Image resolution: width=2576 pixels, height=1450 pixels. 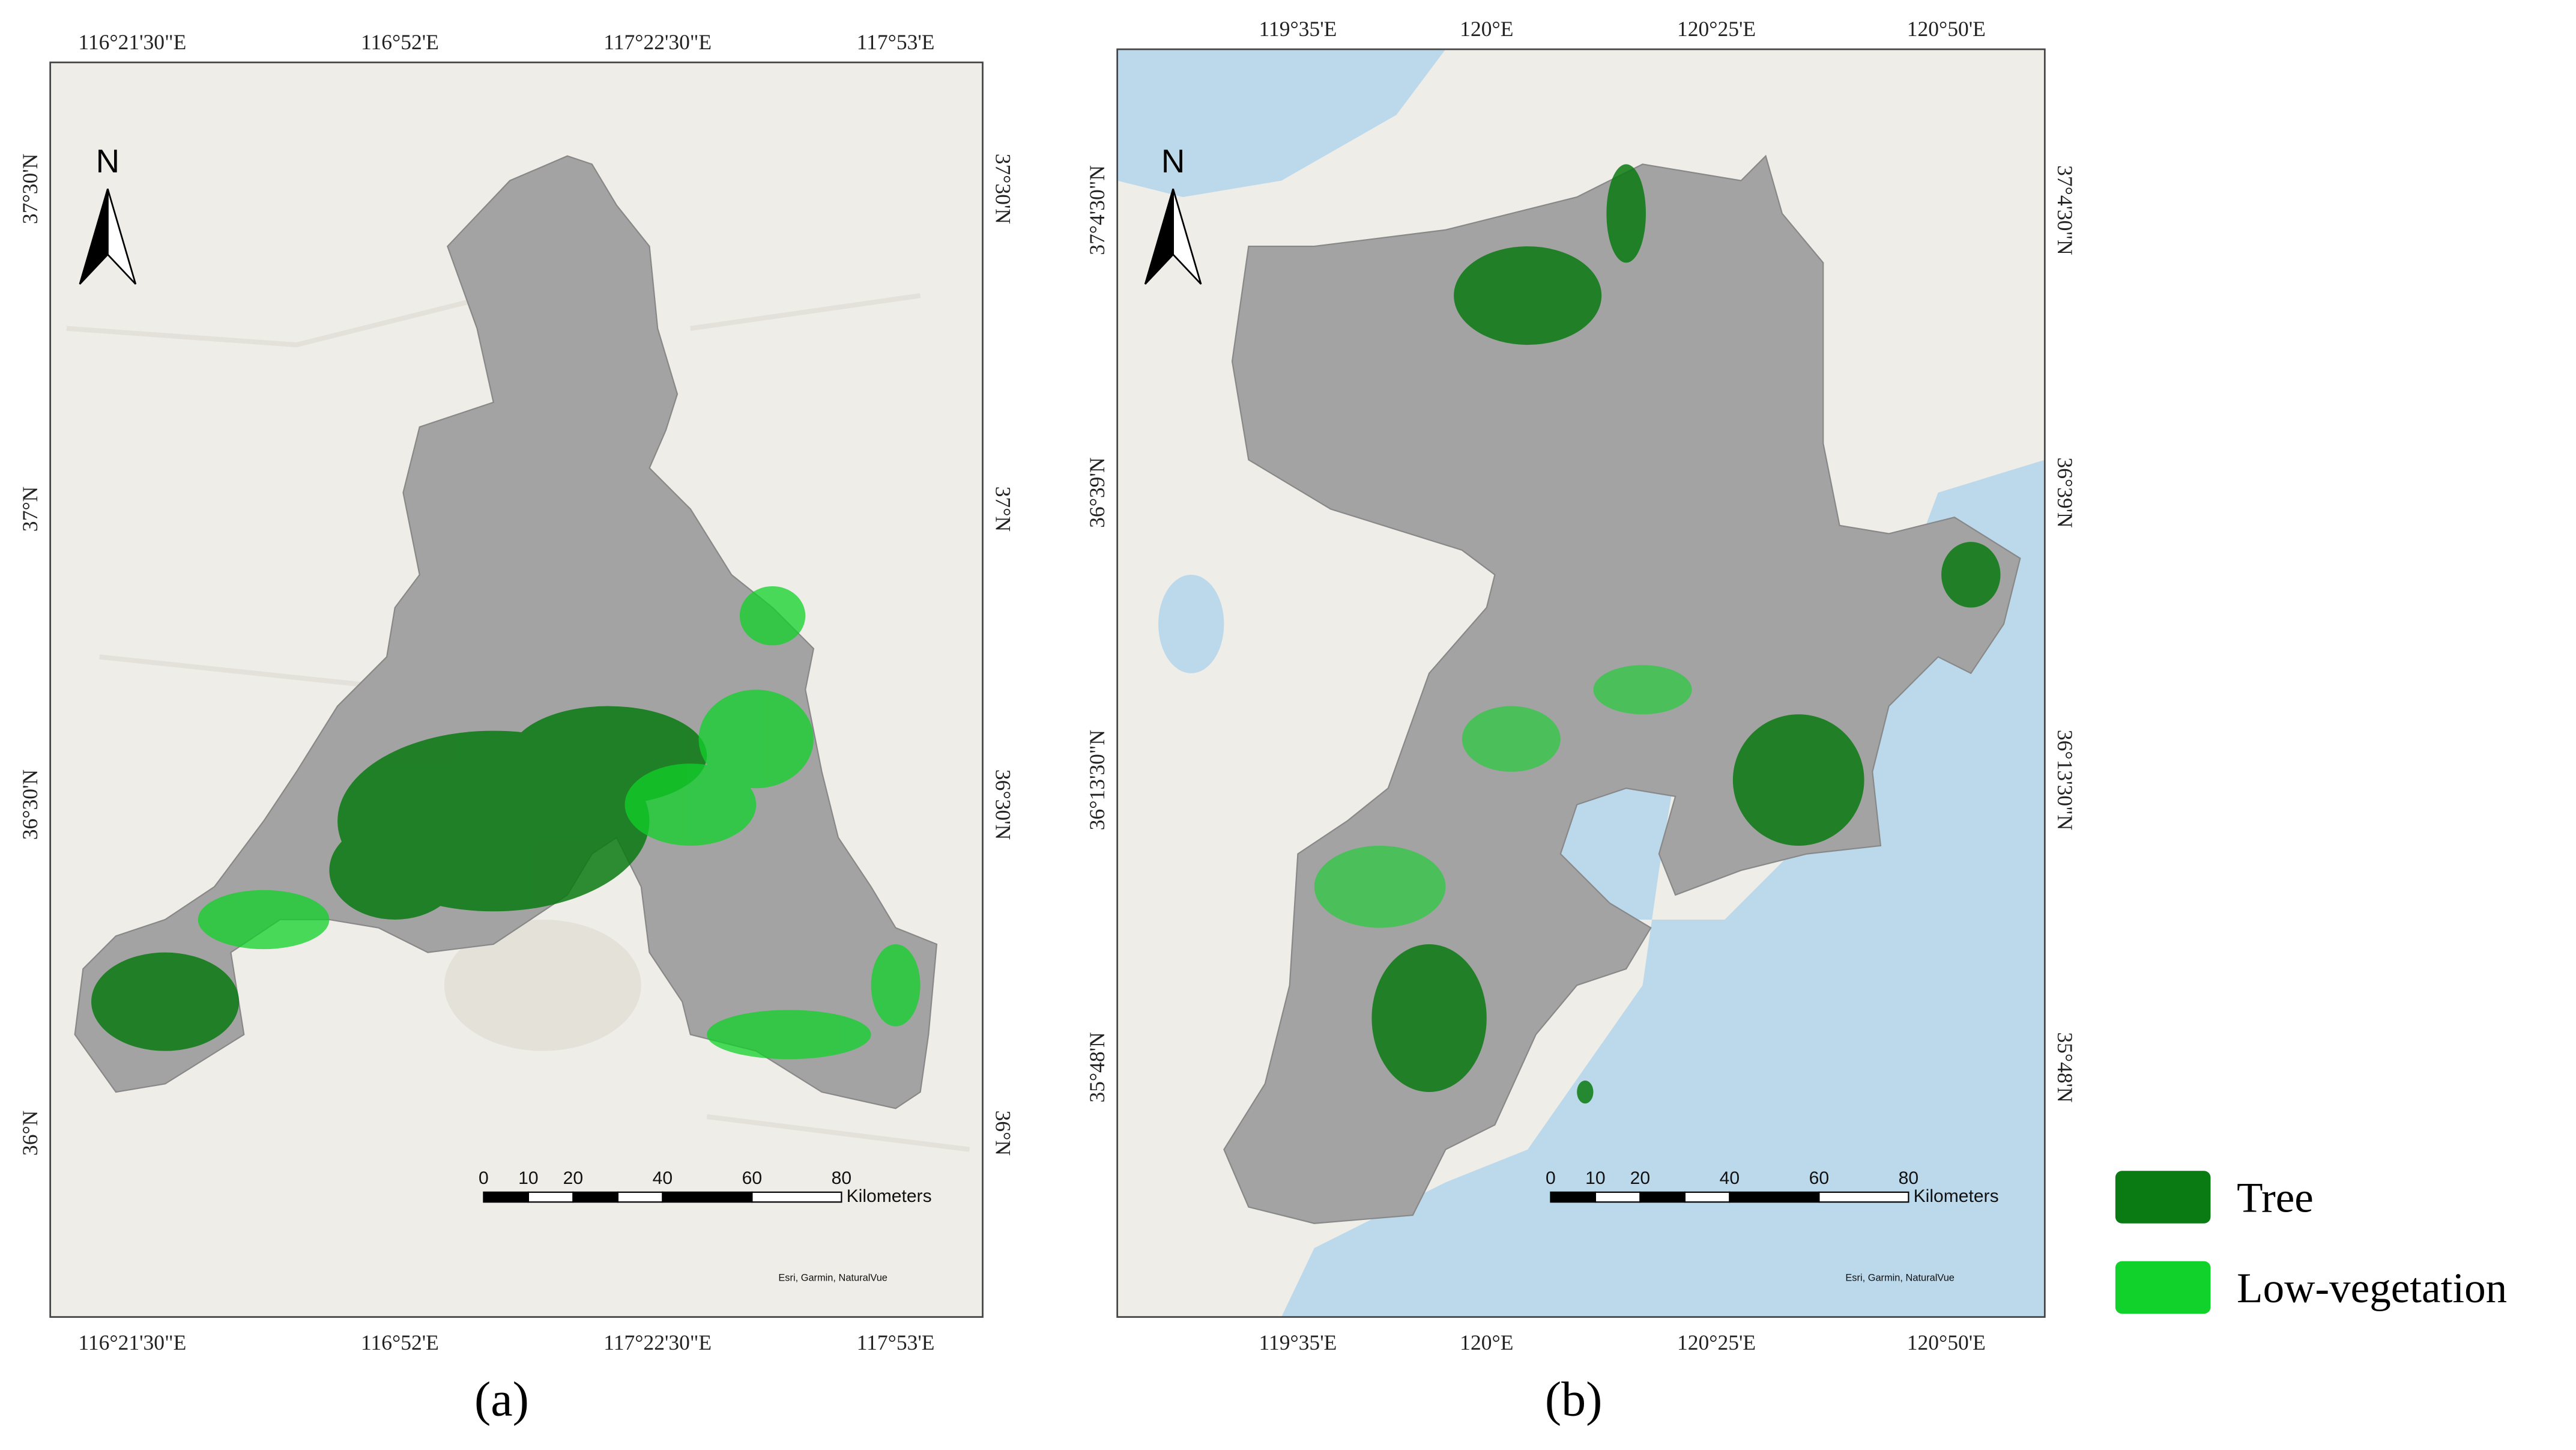 What do you see at coordinates (2275, 1198) in the screenshot?
I see `legend-label: Tree` at bounding box center [2275, 1198].